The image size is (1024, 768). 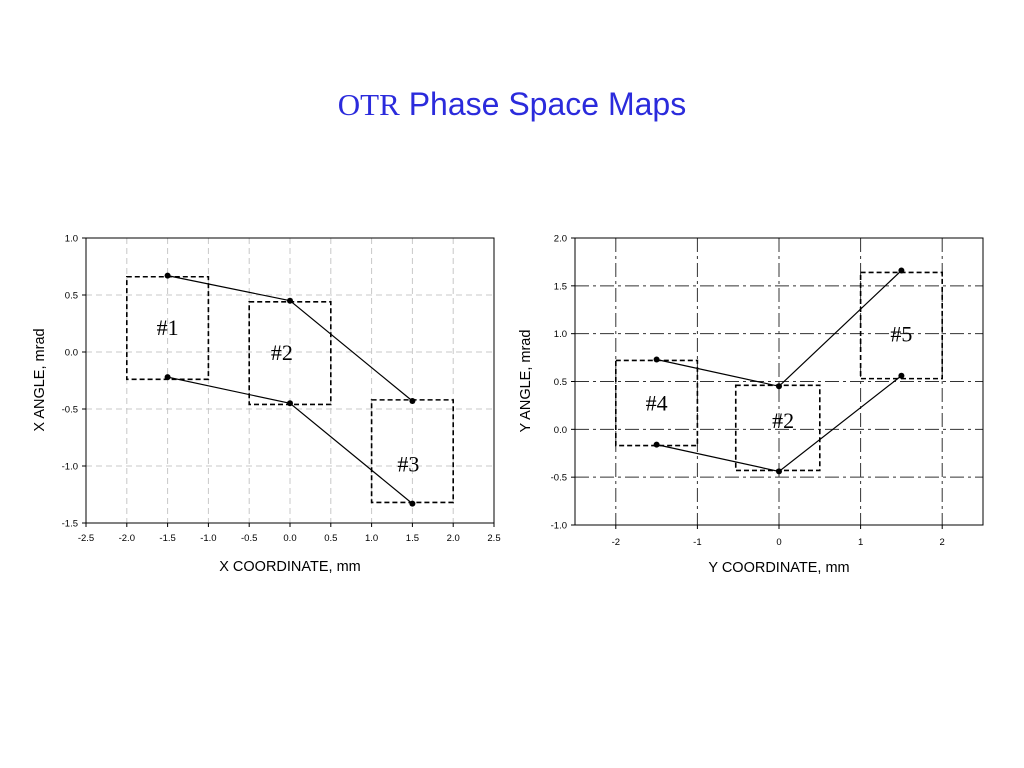 What do you see at coordinates (40, 379) in the screenshot?
I see `y-axis-label: X ANGLE, mrad` at bounding box center [40, 379].